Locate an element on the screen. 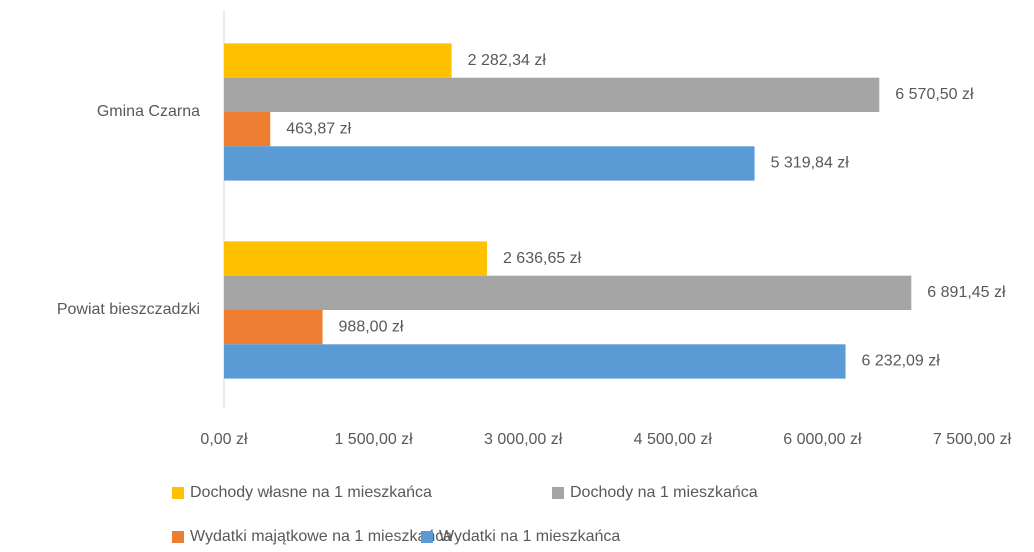 The image size is (1034, 552). y-tick-label: Gmina Czarna is located at coordinates (148, 111).